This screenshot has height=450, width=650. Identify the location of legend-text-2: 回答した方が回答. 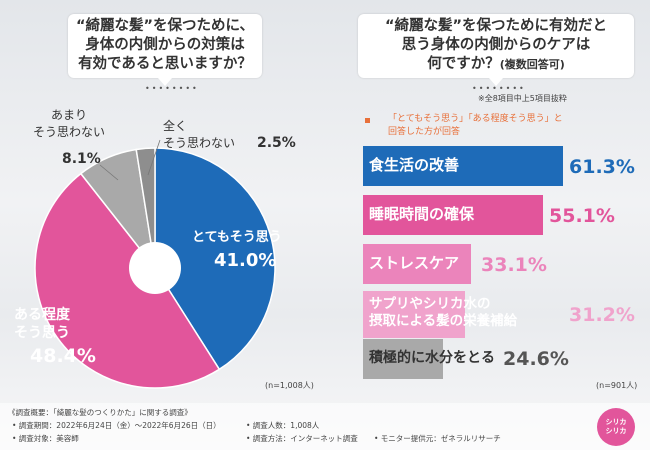
(424, 132).